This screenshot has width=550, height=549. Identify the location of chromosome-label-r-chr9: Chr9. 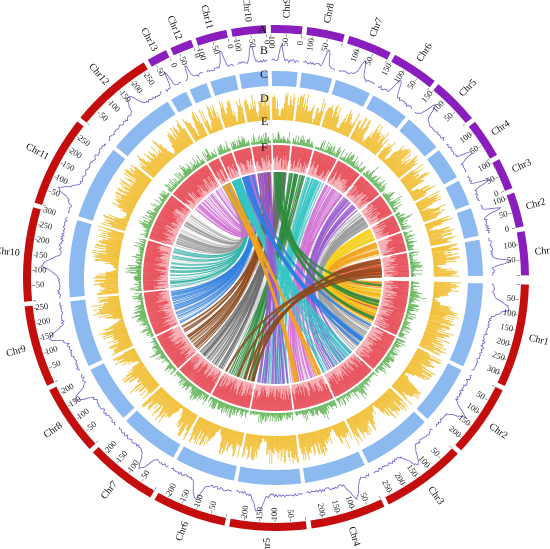
(16, 351).